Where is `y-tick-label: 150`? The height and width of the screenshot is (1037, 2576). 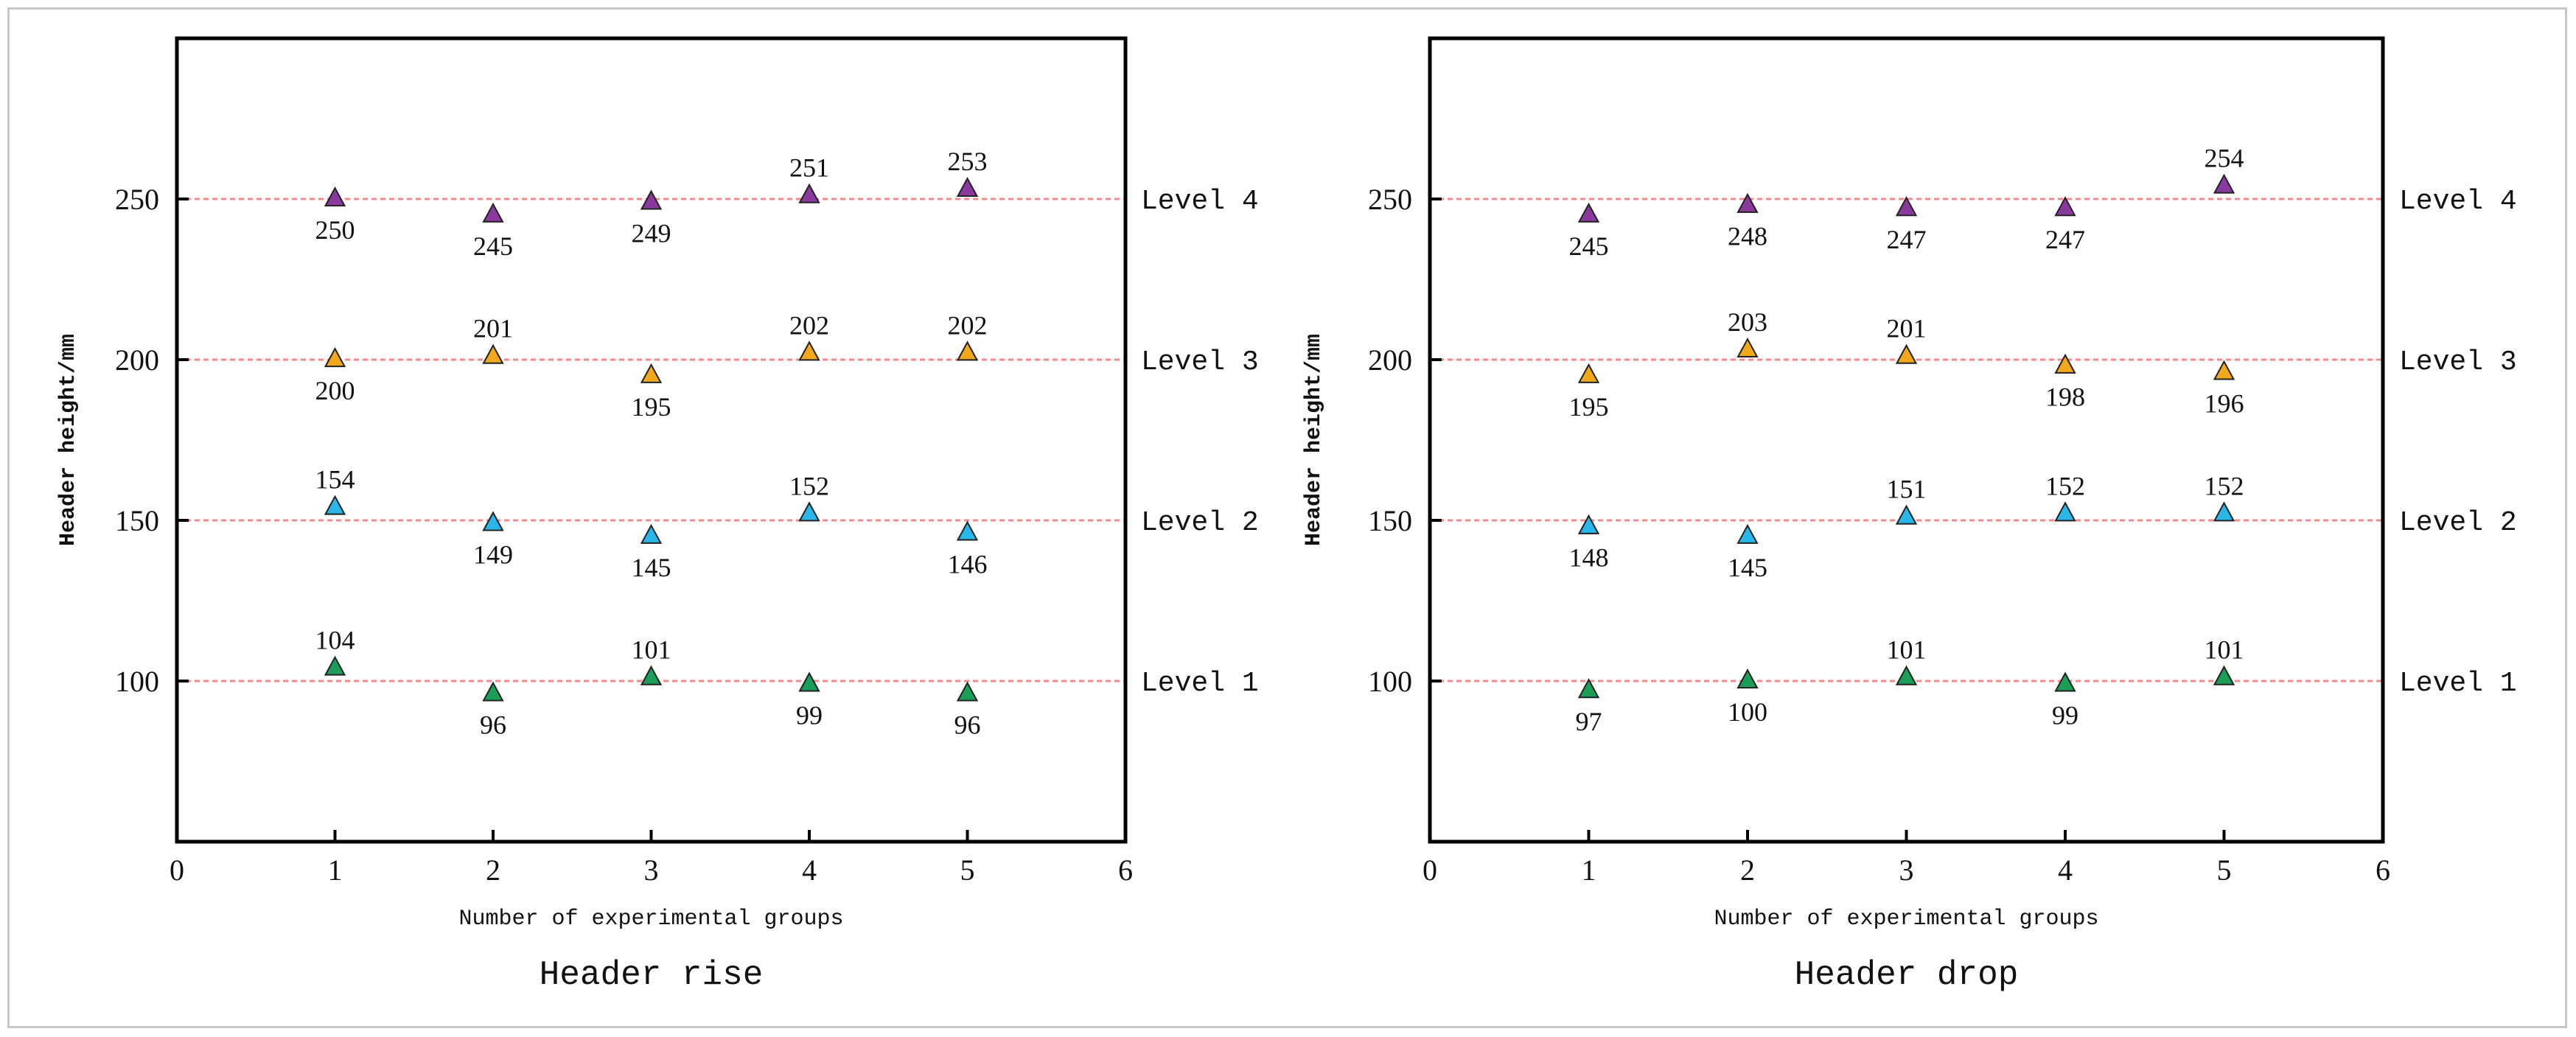 y-tick-label: 150 is located at coordinates (137, 520).